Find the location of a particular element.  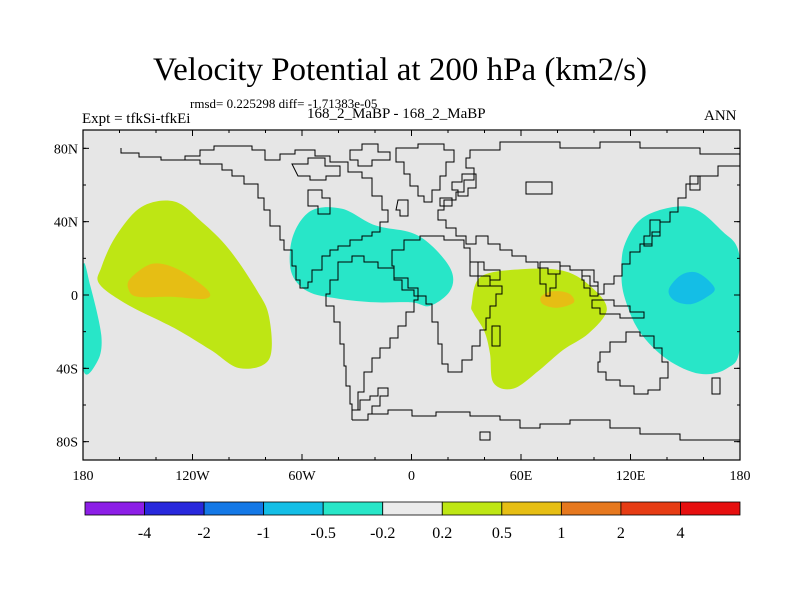

coastline-indonesia is located at coordinates (618, 309).